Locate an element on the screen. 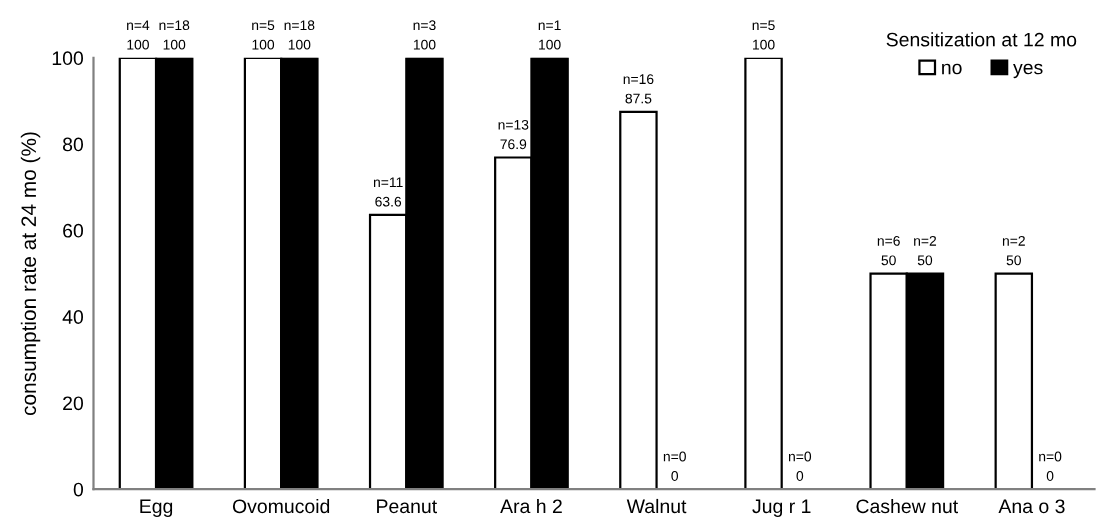 This screenshot has height=526, width=1100. x-tick-label: Ara h 2 is located at coordinates (531, 506).